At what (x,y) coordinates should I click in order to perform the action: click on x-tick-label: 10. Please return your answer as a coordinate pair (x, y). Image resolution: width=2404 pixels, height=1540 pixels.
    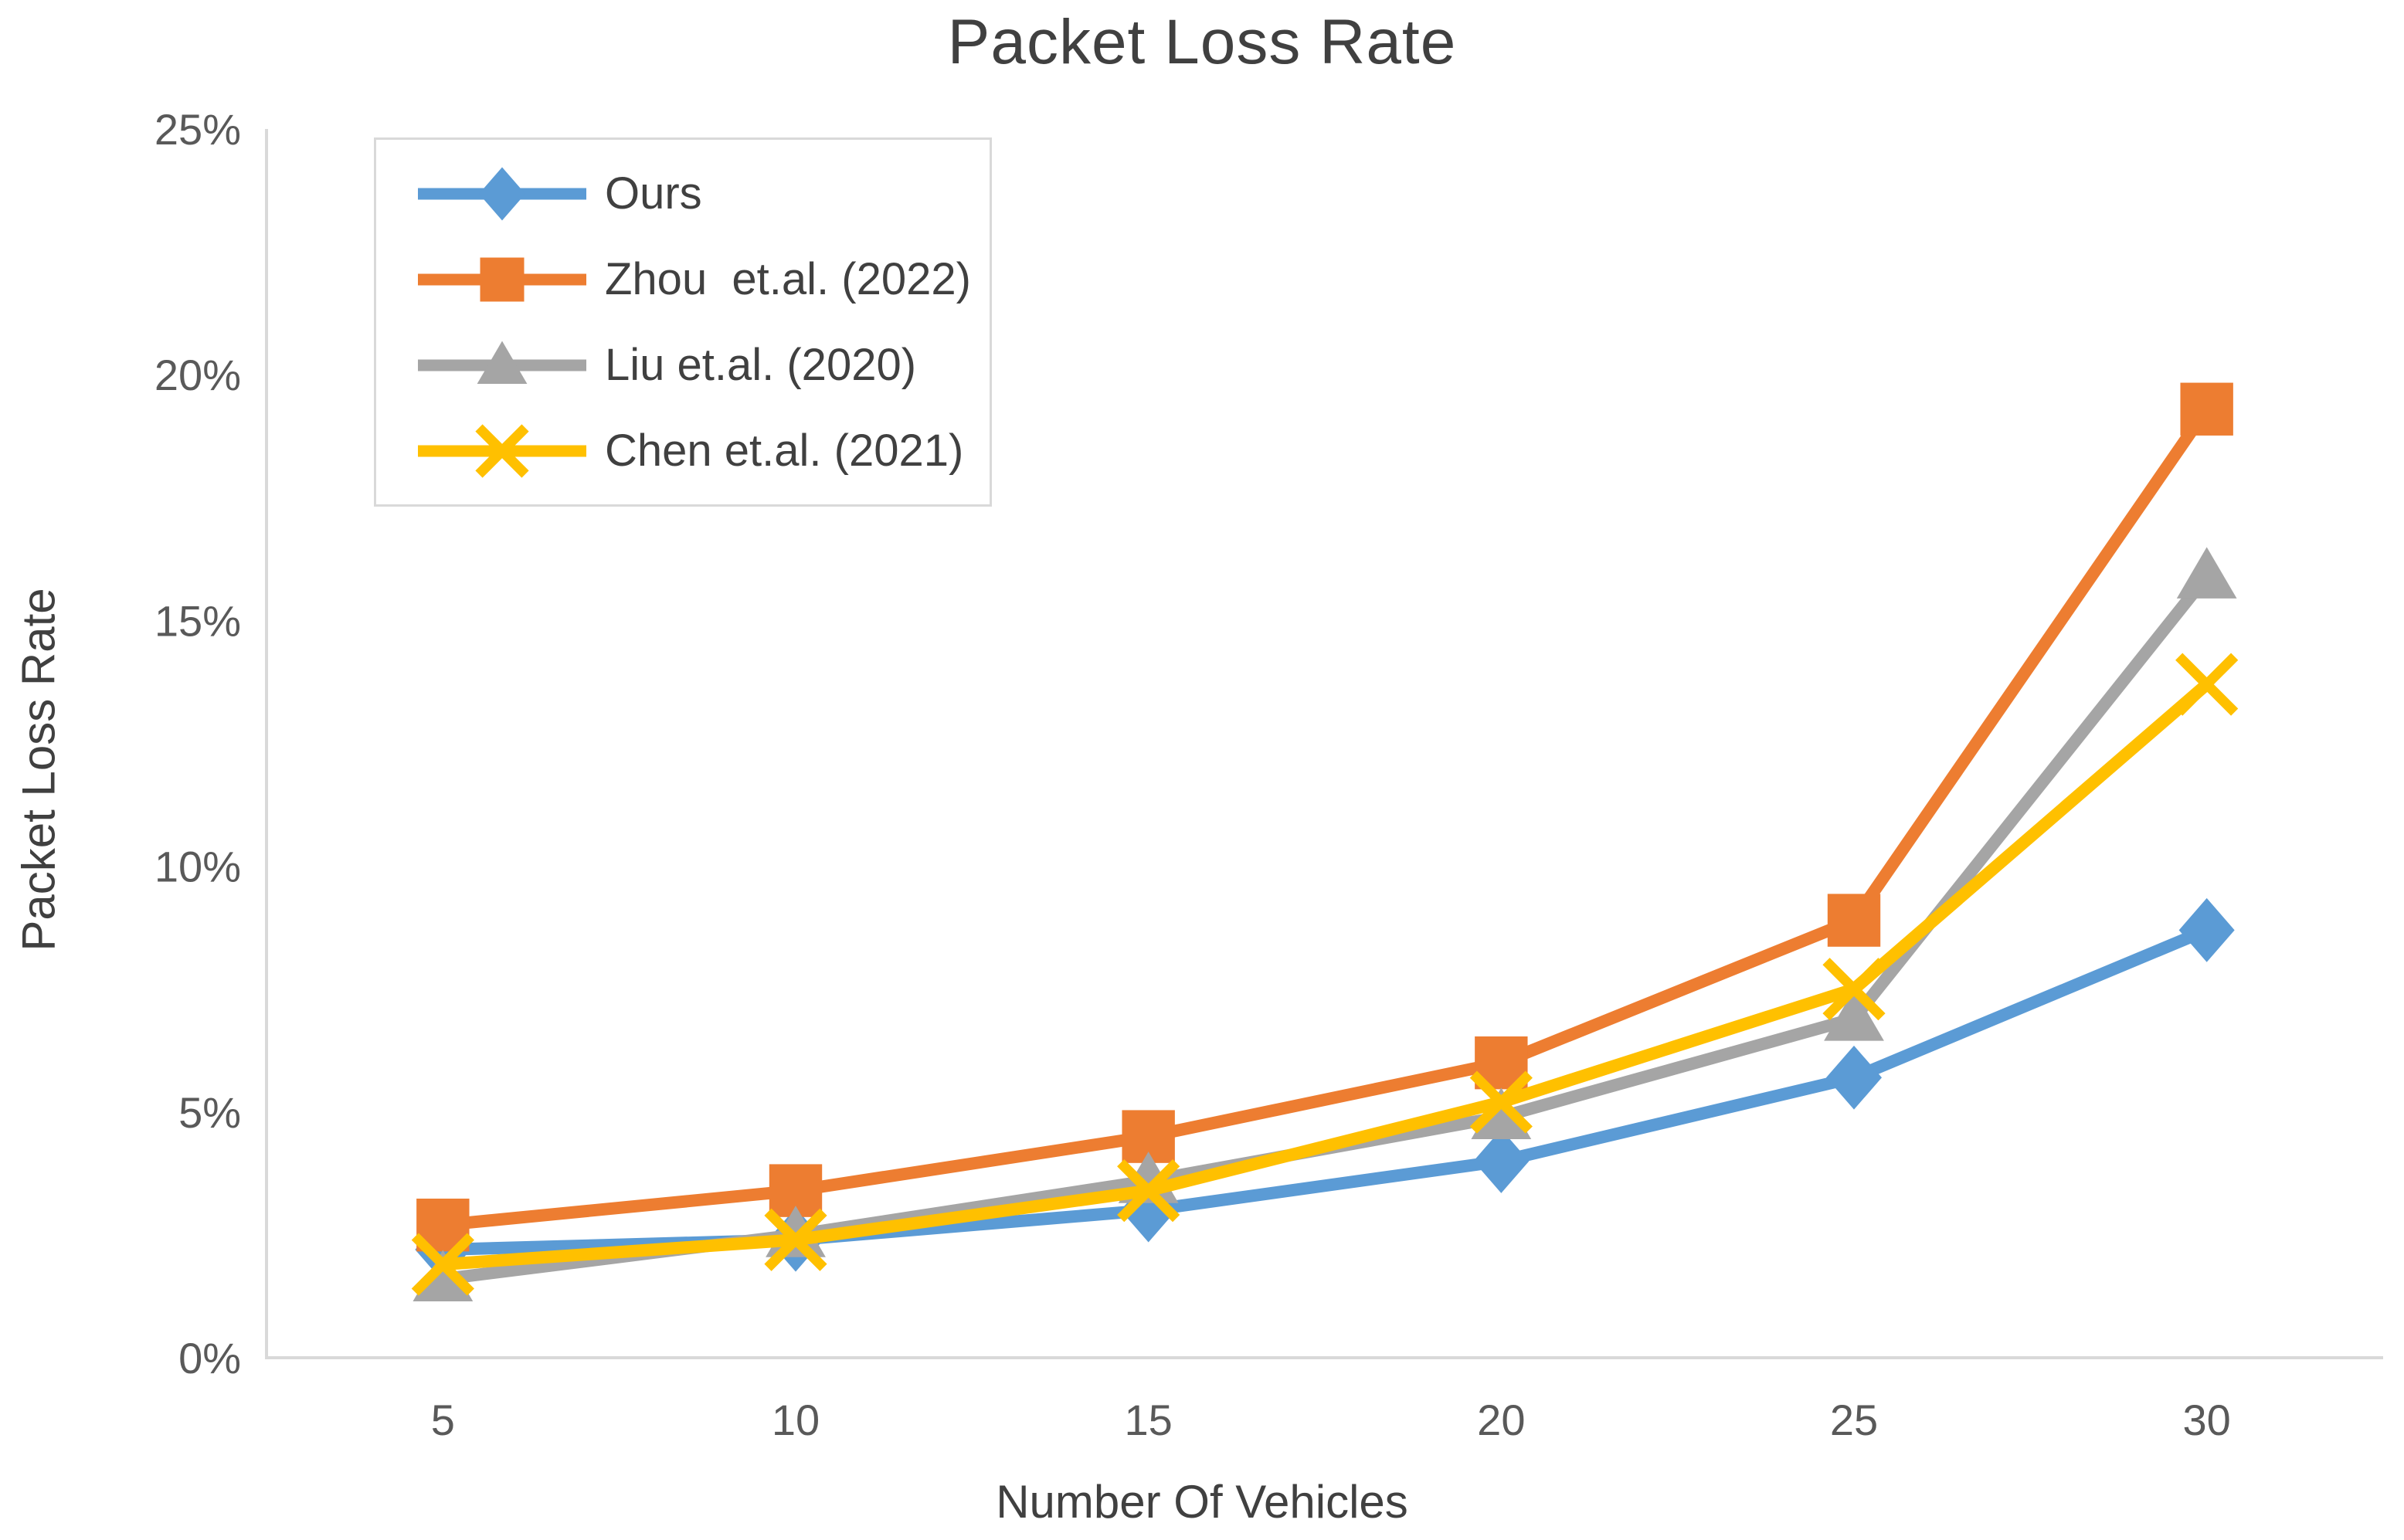
    Looking at the image, I should click on (796, 1420).